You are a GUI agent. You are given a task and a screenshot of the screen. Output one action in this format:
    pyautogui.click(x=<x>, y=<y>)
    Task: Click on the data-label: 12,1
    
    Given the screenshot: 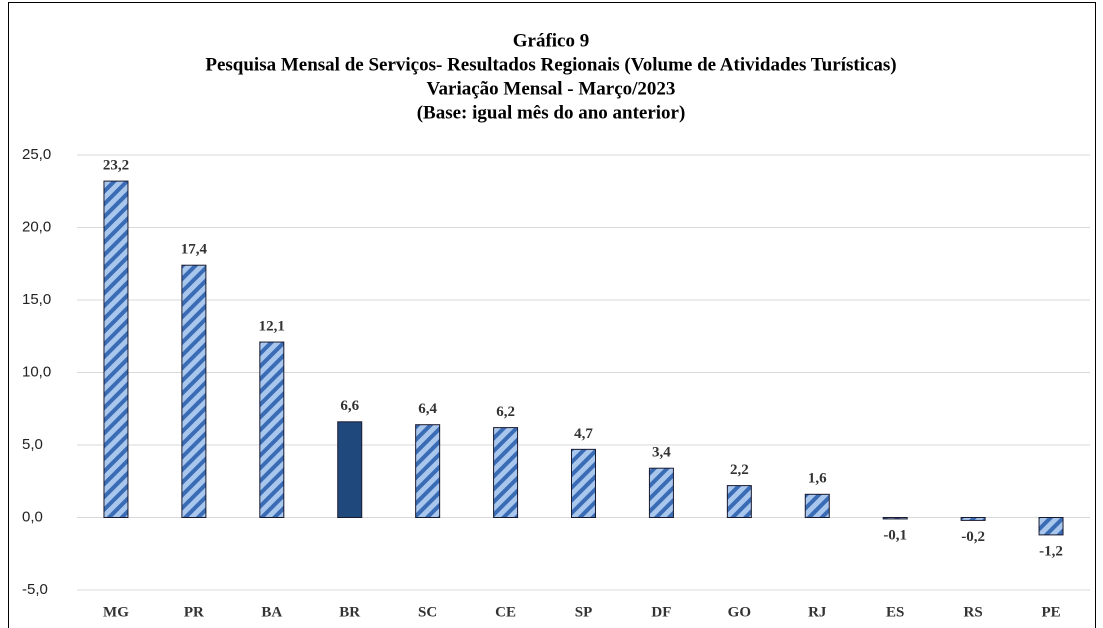 What is the action you would take?
    pyautogui.click(x=272, y=326)
    